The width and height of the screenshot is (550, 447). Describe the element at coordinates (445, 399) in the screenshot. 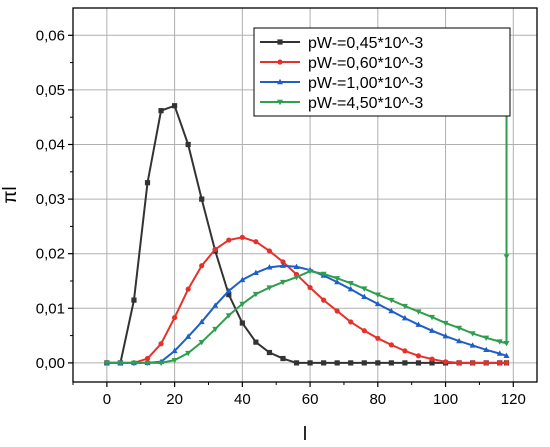

I see `x-tick-label: 100` at that location.